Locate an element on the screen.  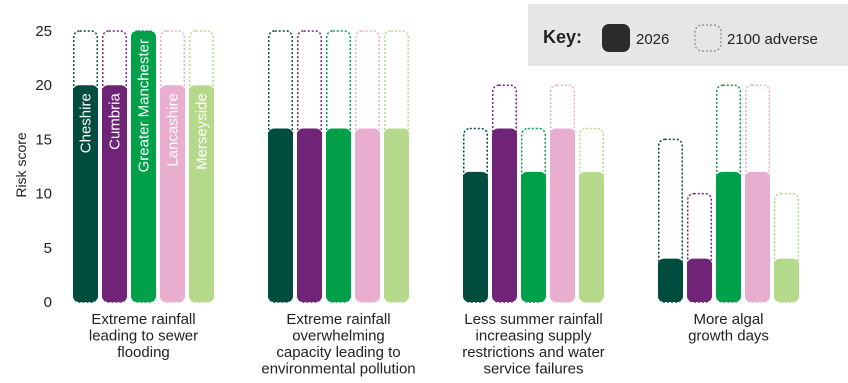
bar-label-greater-manchester: Greater Manchester is located at coordinates (144, 105).